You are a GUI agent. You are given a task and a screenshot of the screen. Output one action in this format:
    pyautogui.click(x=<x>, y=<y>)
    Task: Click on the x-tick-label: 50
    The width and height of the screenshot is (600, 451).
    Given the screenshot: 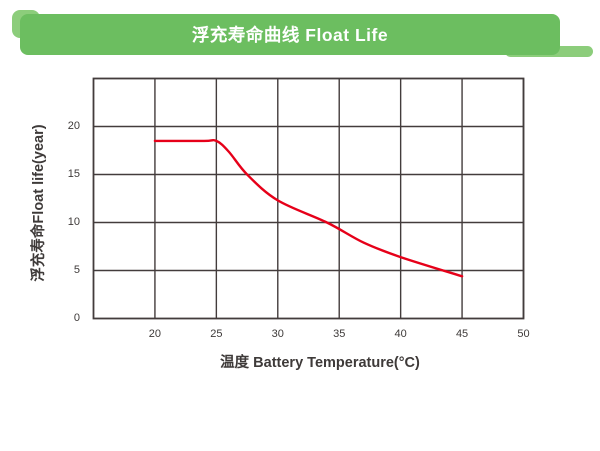 What is the action you would take?
    pyautogui.click(x=523, y=334)
    